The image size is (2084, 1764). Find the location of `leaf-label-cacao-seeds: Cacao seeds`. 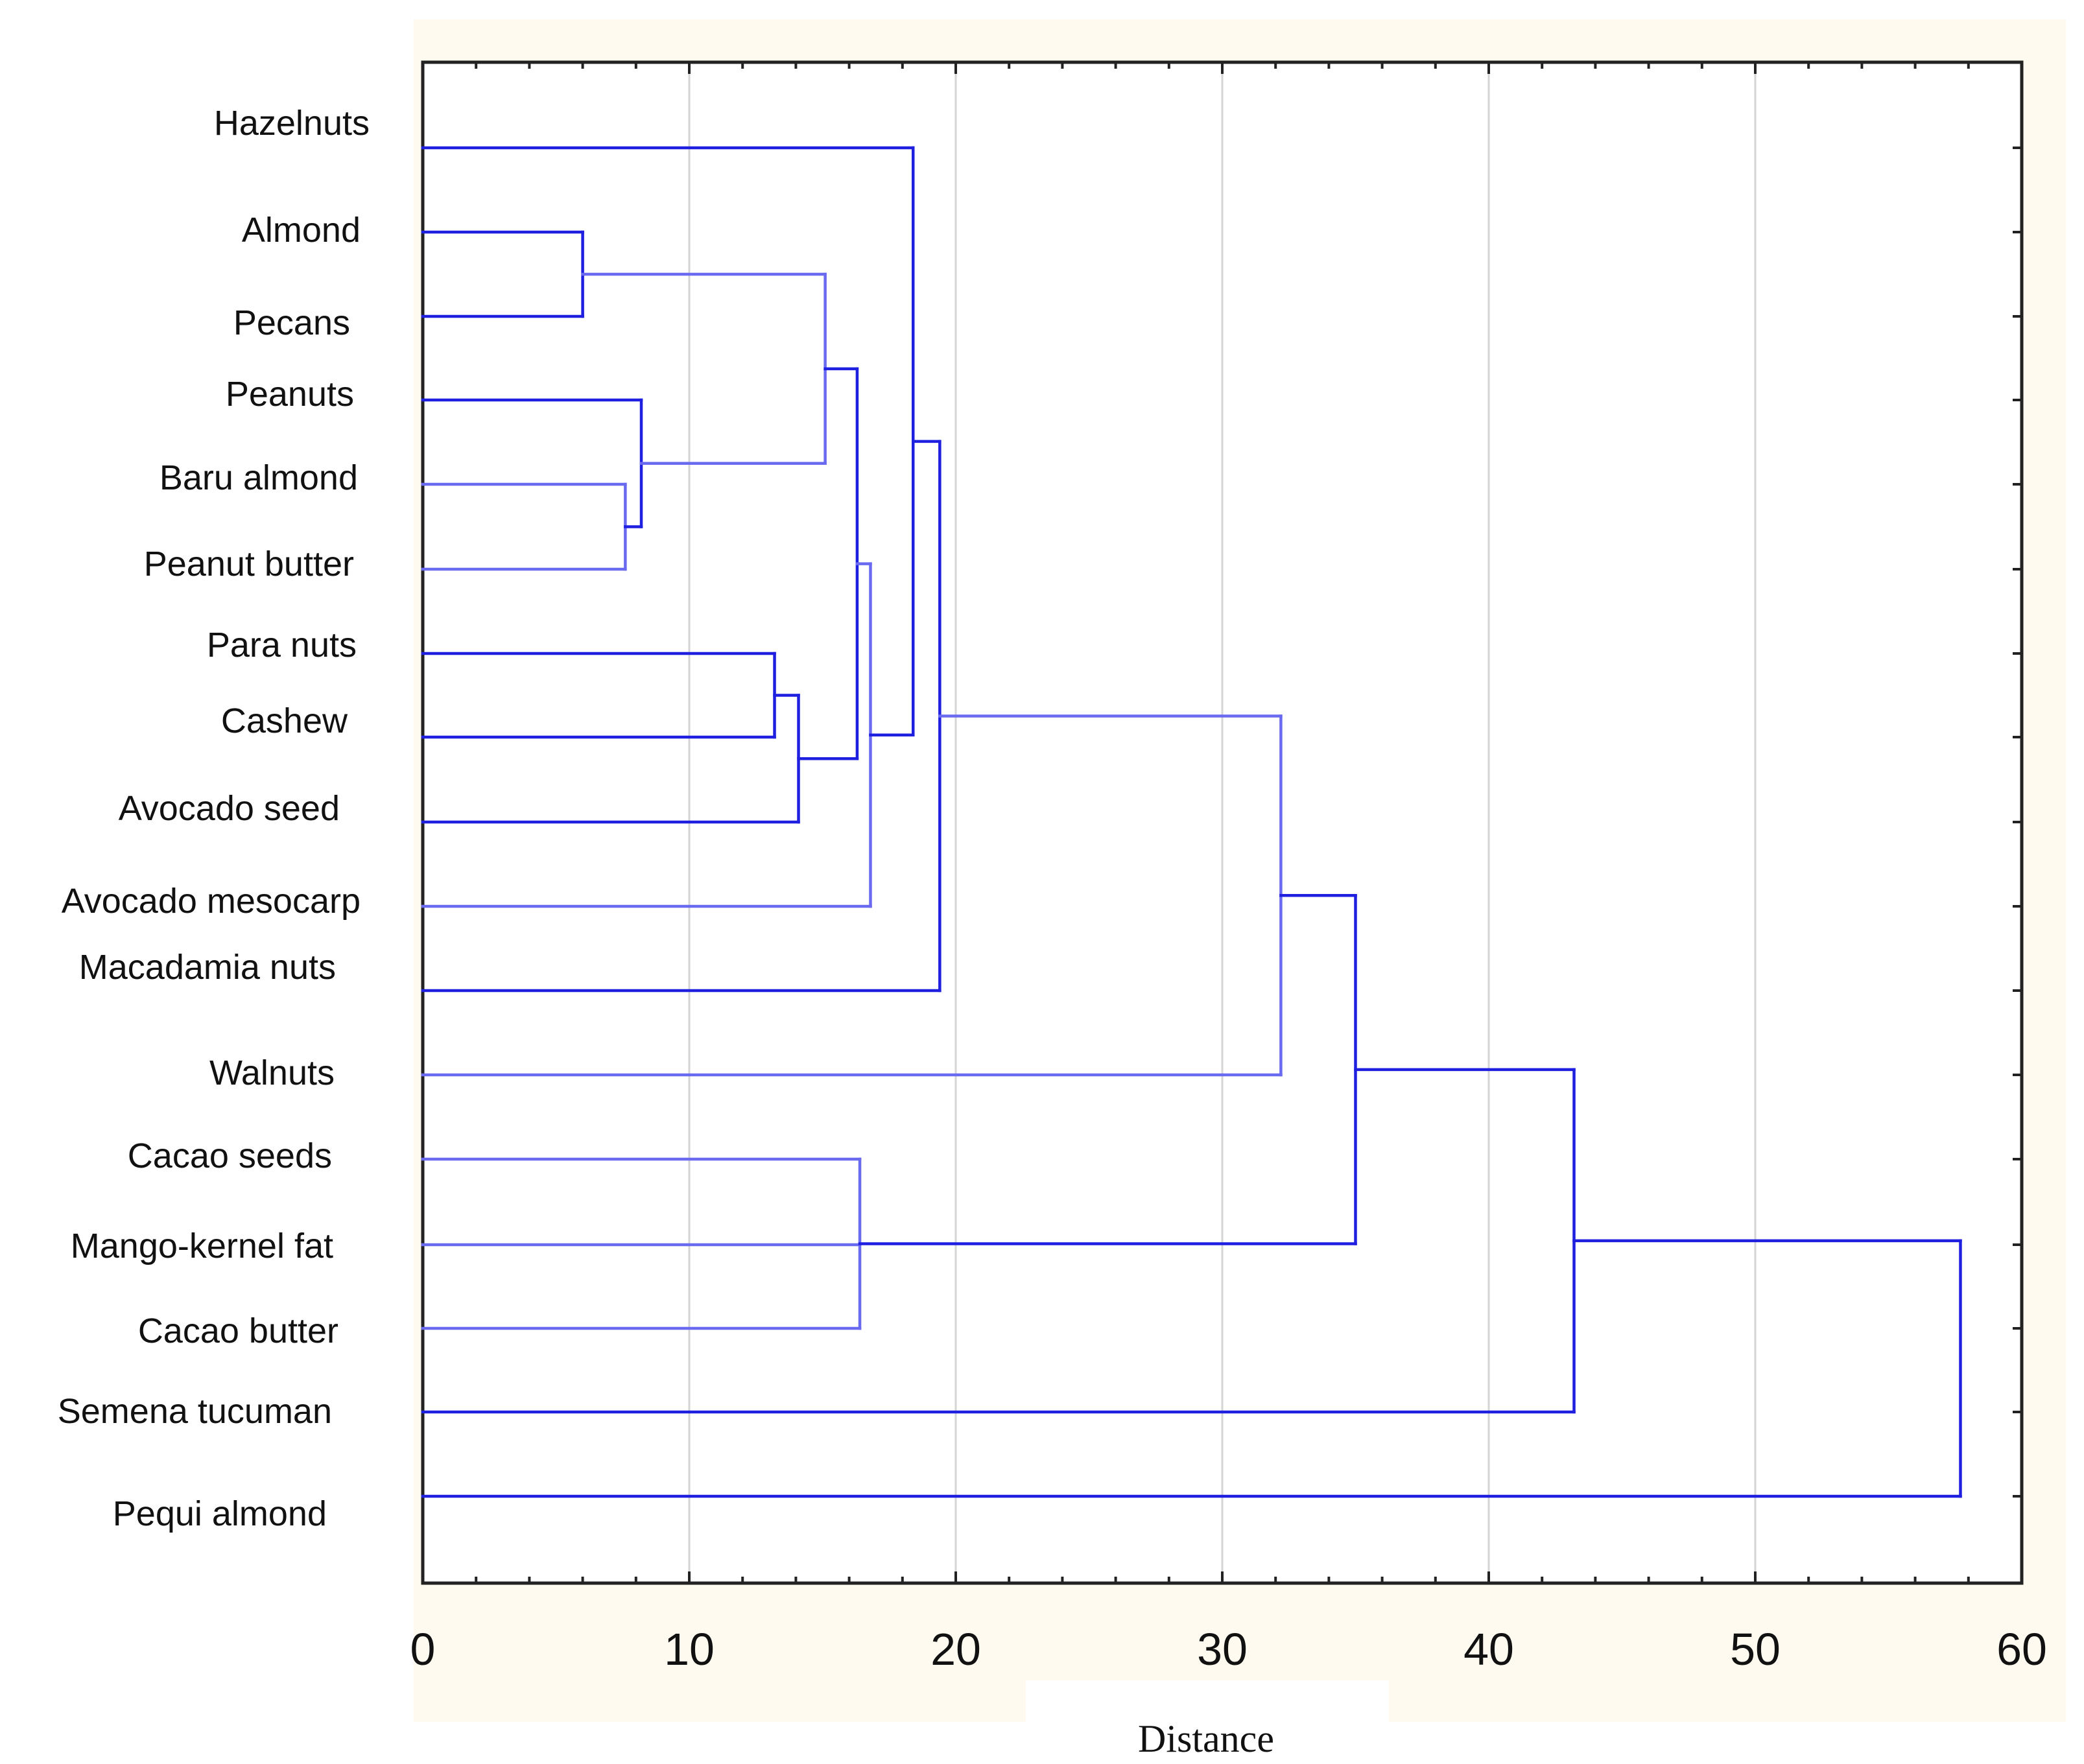

leaf-label-cacao-seeds: Cacao seeds is located at coordinates (230, 1155).